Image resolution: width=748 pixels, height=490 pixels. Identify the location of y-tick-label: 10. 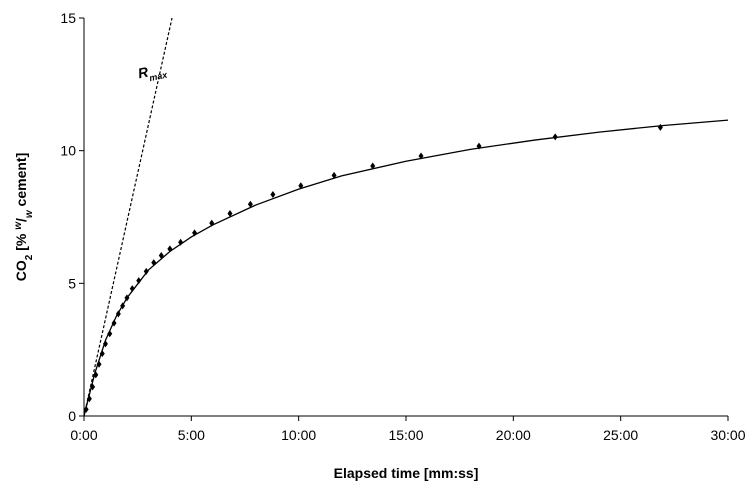
(68, 151).